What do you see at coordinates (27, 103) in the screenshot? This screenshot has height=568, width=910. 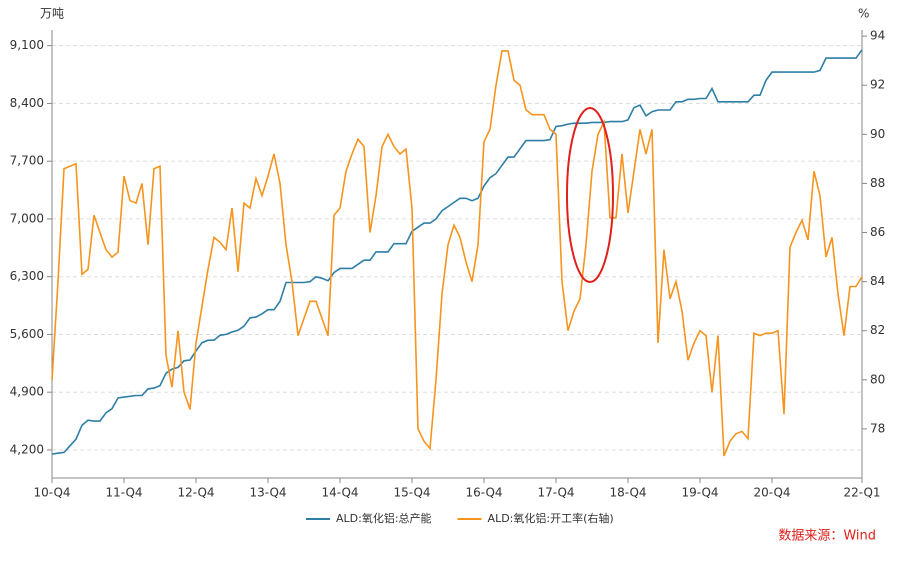 I see `y-tick-label: 8,400` at bounding box center [27, 103].